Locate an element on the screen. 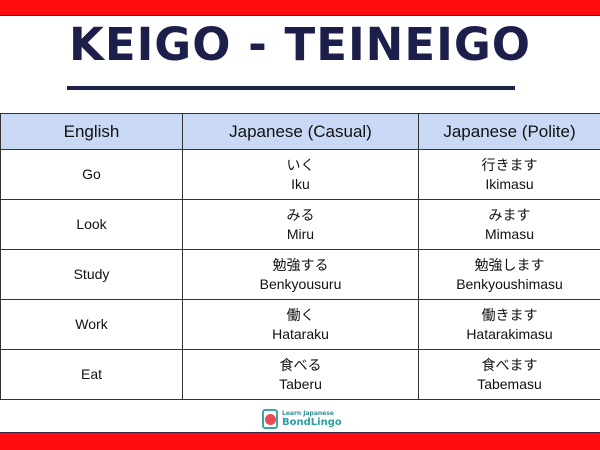 The height and width of the screenshot is (450, 600). polite-romaji: Benkyoushimasu is located at coordinates (509, 283).